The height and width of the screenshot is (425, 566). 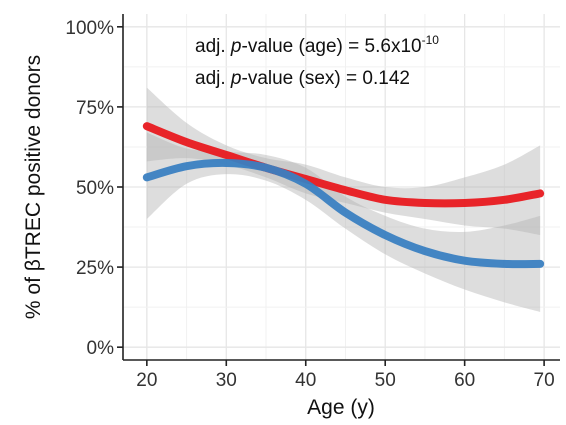 What do you see at coordinates (431, 40) in the screenshot?
I see `annotation-age-exponent: -10` at bounding box center [431, 40].